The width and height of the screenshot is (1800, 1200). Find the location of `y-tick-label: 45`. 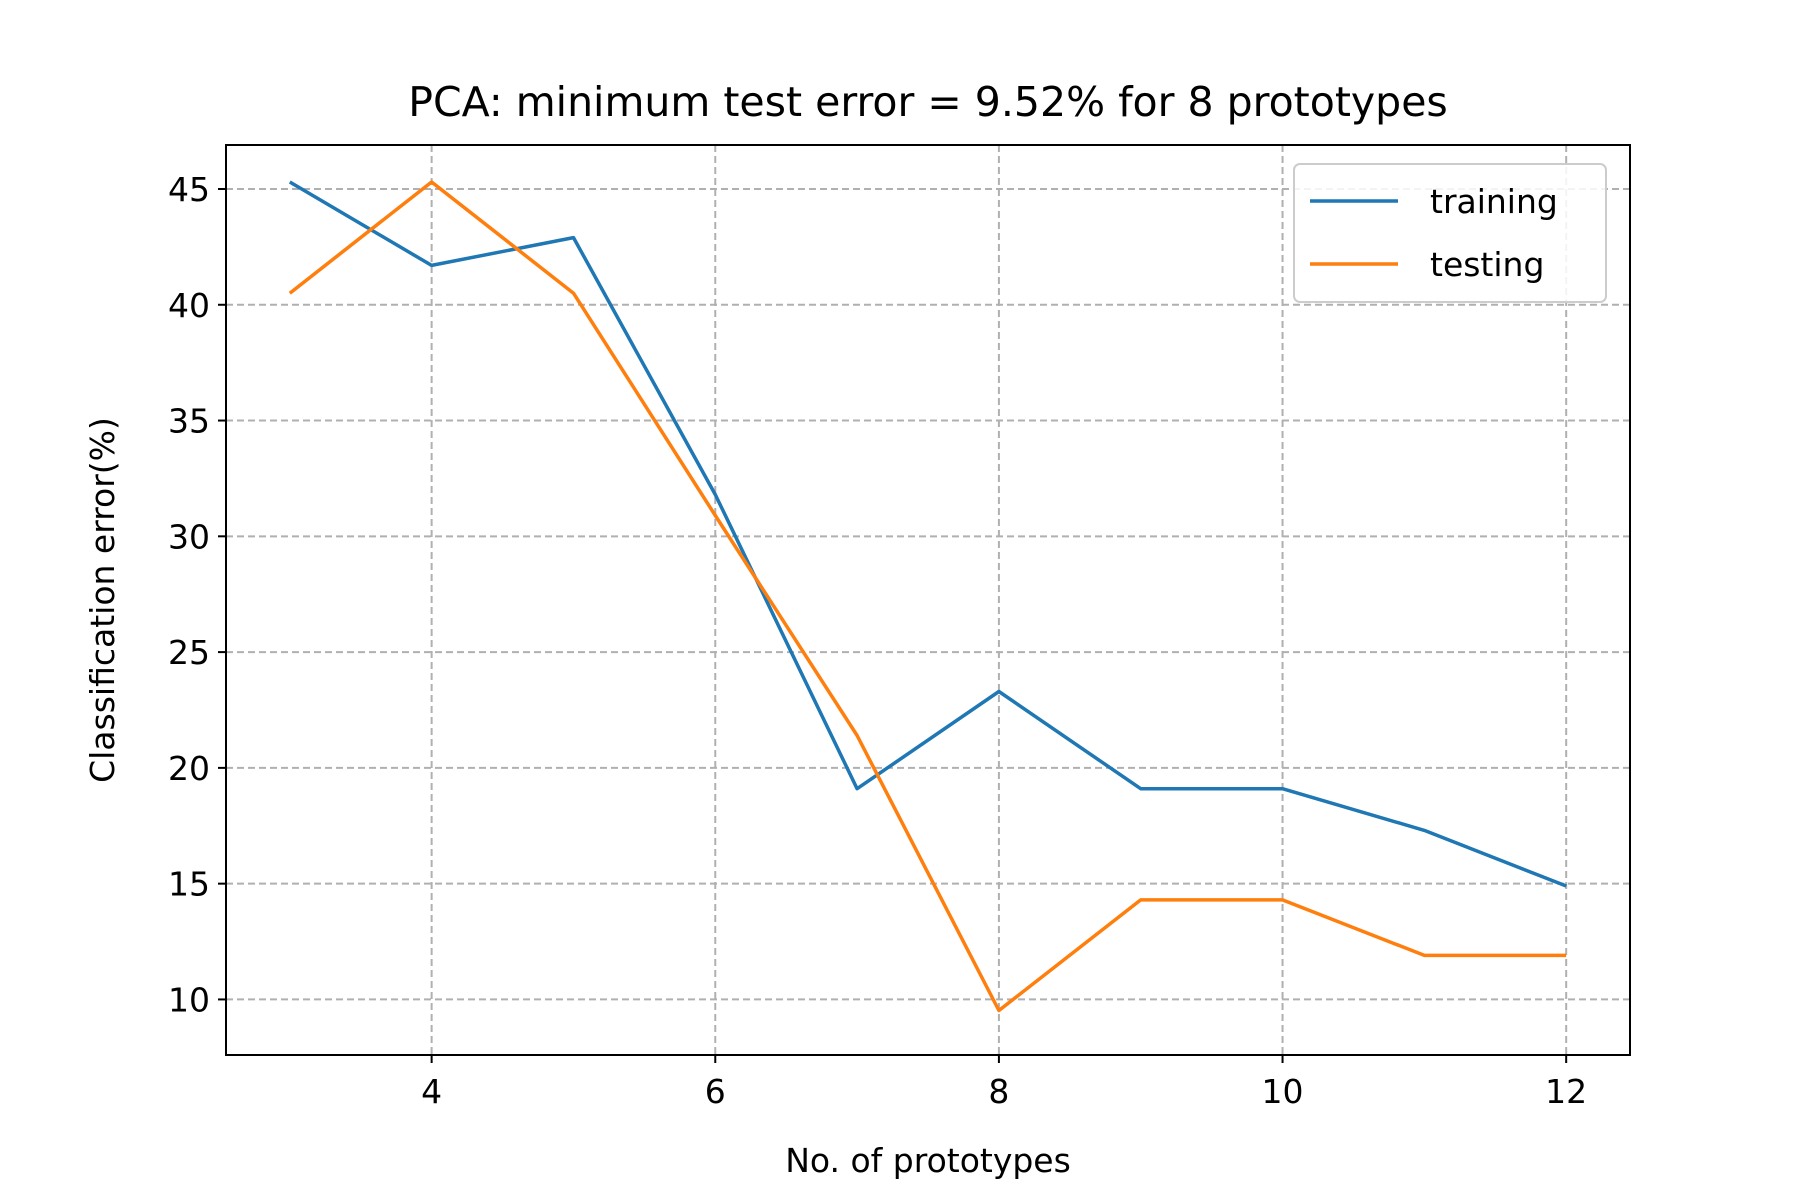

y-tick-label: 45 is located at coordinates (189, 189).